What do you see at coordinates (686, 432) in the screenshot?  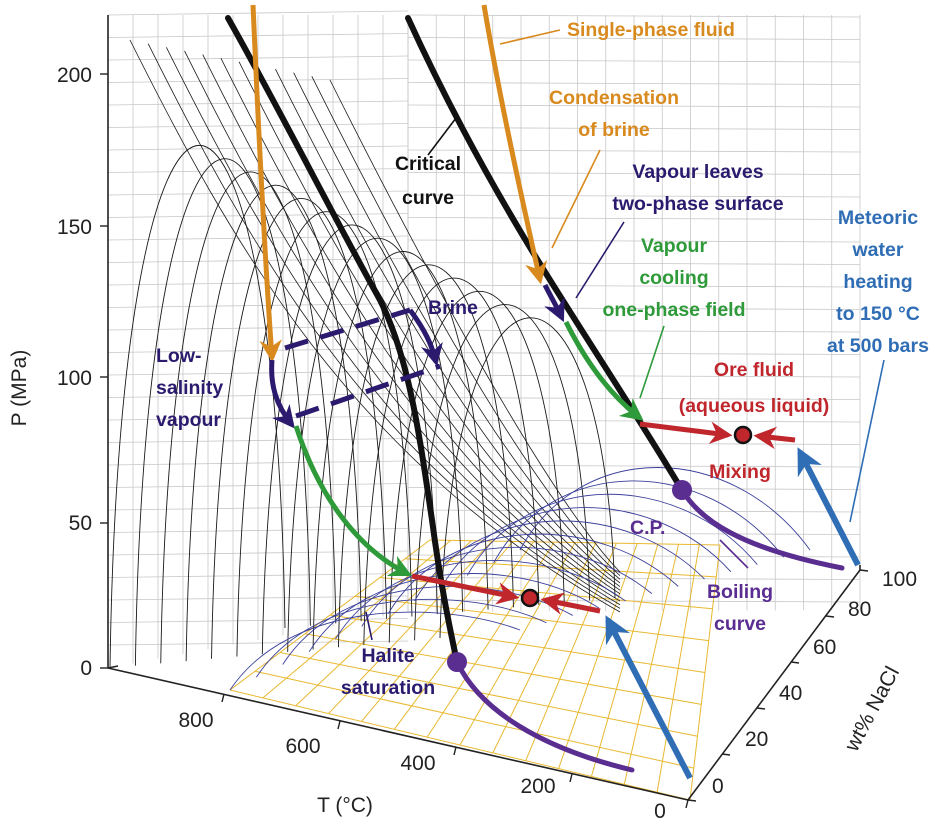 I see `ore-fluid-arrow-right-a` at bounding box center [686, 432].